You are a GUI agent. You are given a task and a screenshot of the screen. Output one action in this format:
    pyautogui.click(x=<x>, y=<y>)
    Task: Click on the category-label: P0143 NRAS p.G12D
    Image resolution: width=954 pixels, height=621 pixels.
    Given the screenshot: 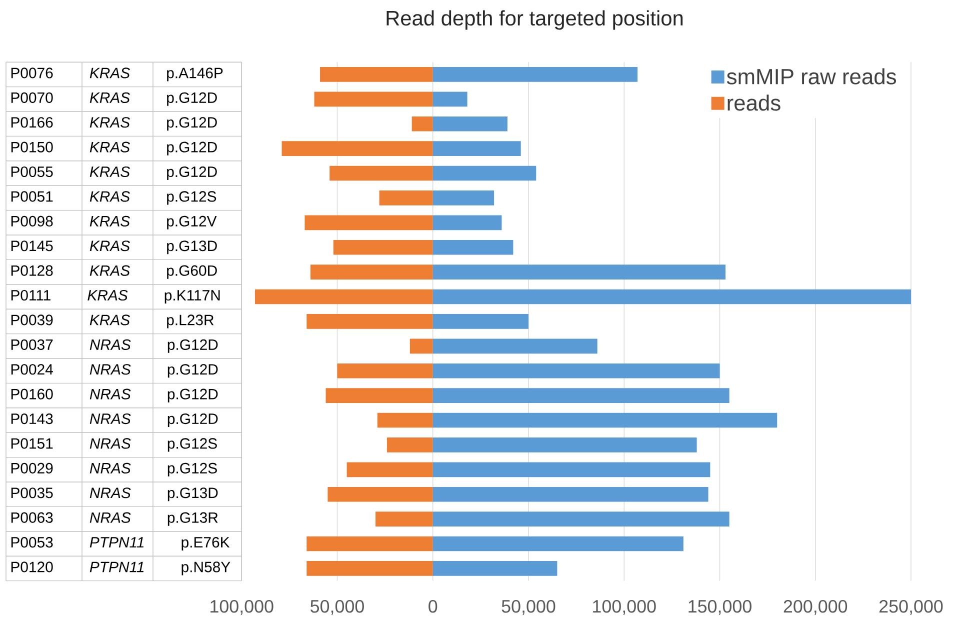 What is the action you would take?
    pyautogui.click(x=114, y=420)
    